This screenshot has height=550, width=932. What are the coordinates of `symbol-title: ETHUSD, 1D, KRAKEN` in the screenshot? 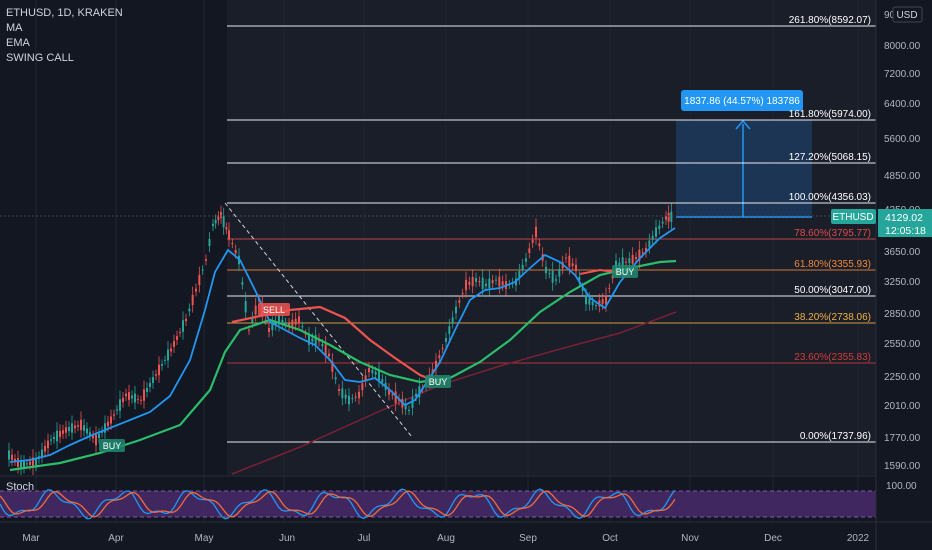 It's located at (64, 13).